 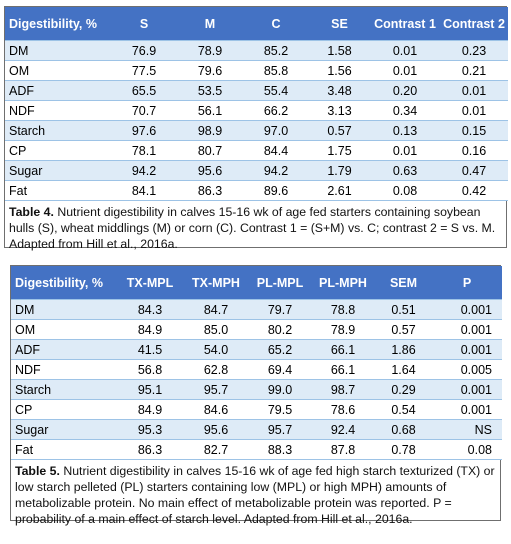 I want to click on table5-cell: 1.86, so click(x=403, y=349).